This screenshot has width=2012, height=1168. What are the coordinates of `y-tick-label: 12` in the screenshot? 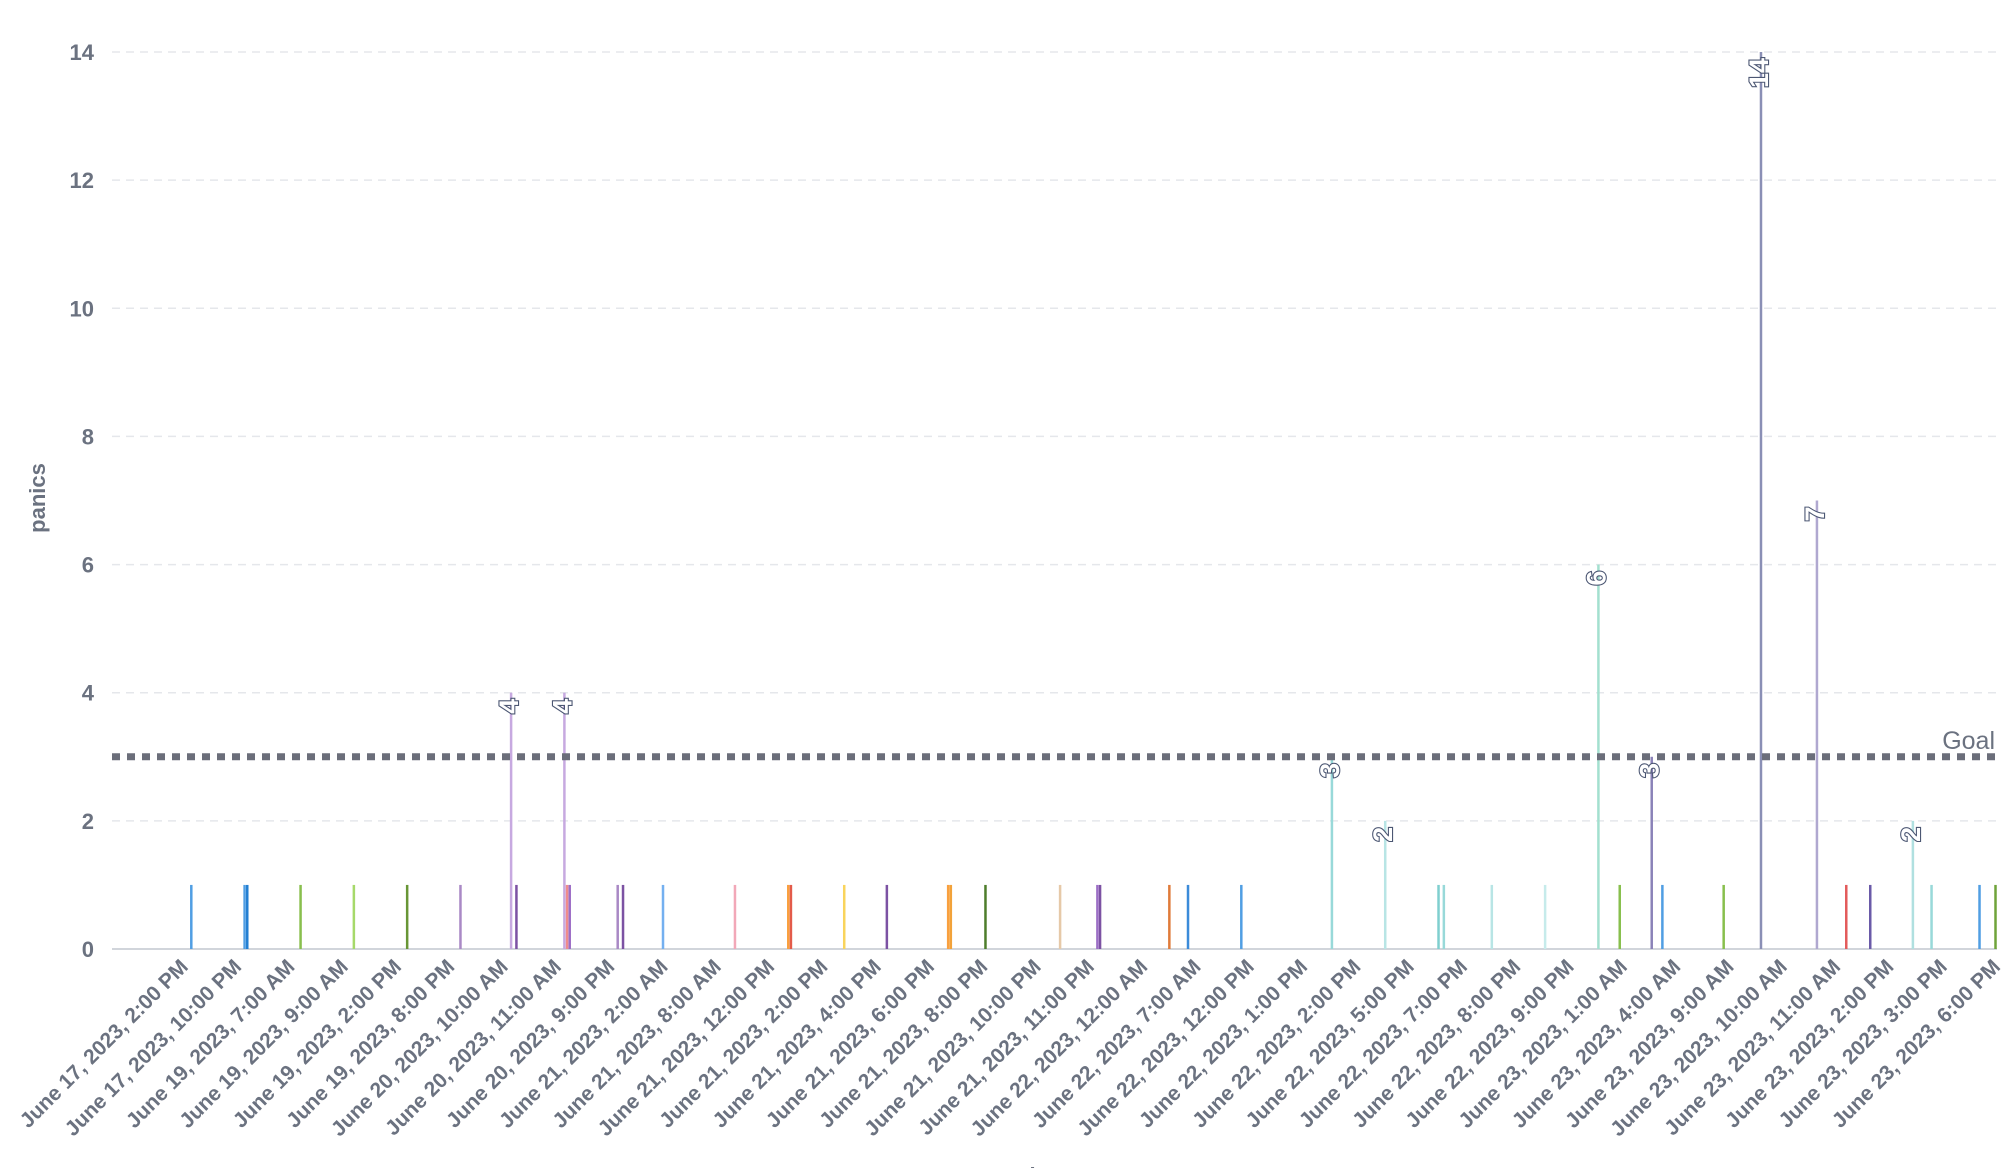 It's located at (82, 180).